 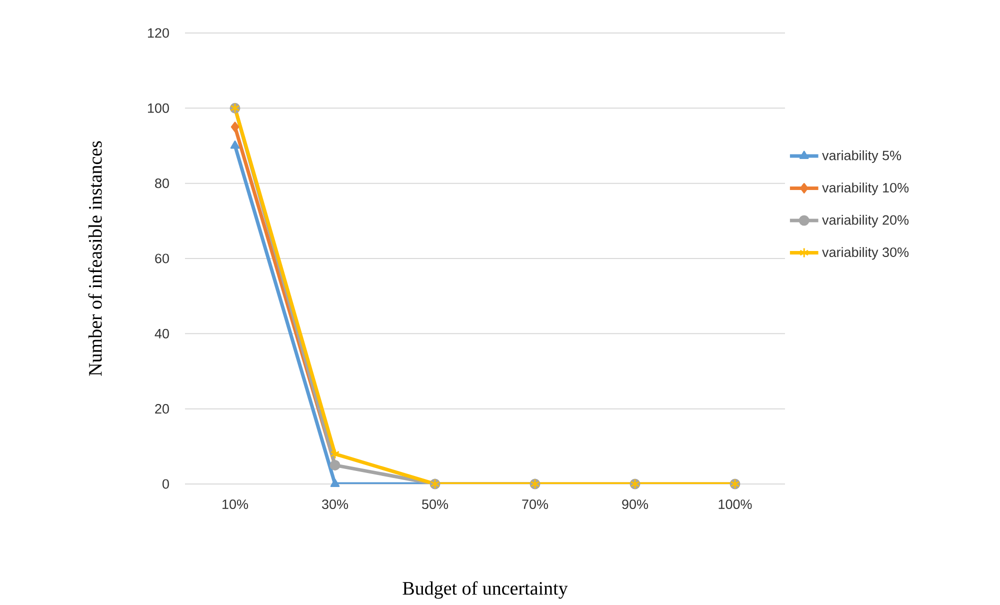 I want to click on x-tick-label: 90%, so click(x=635, y=505).